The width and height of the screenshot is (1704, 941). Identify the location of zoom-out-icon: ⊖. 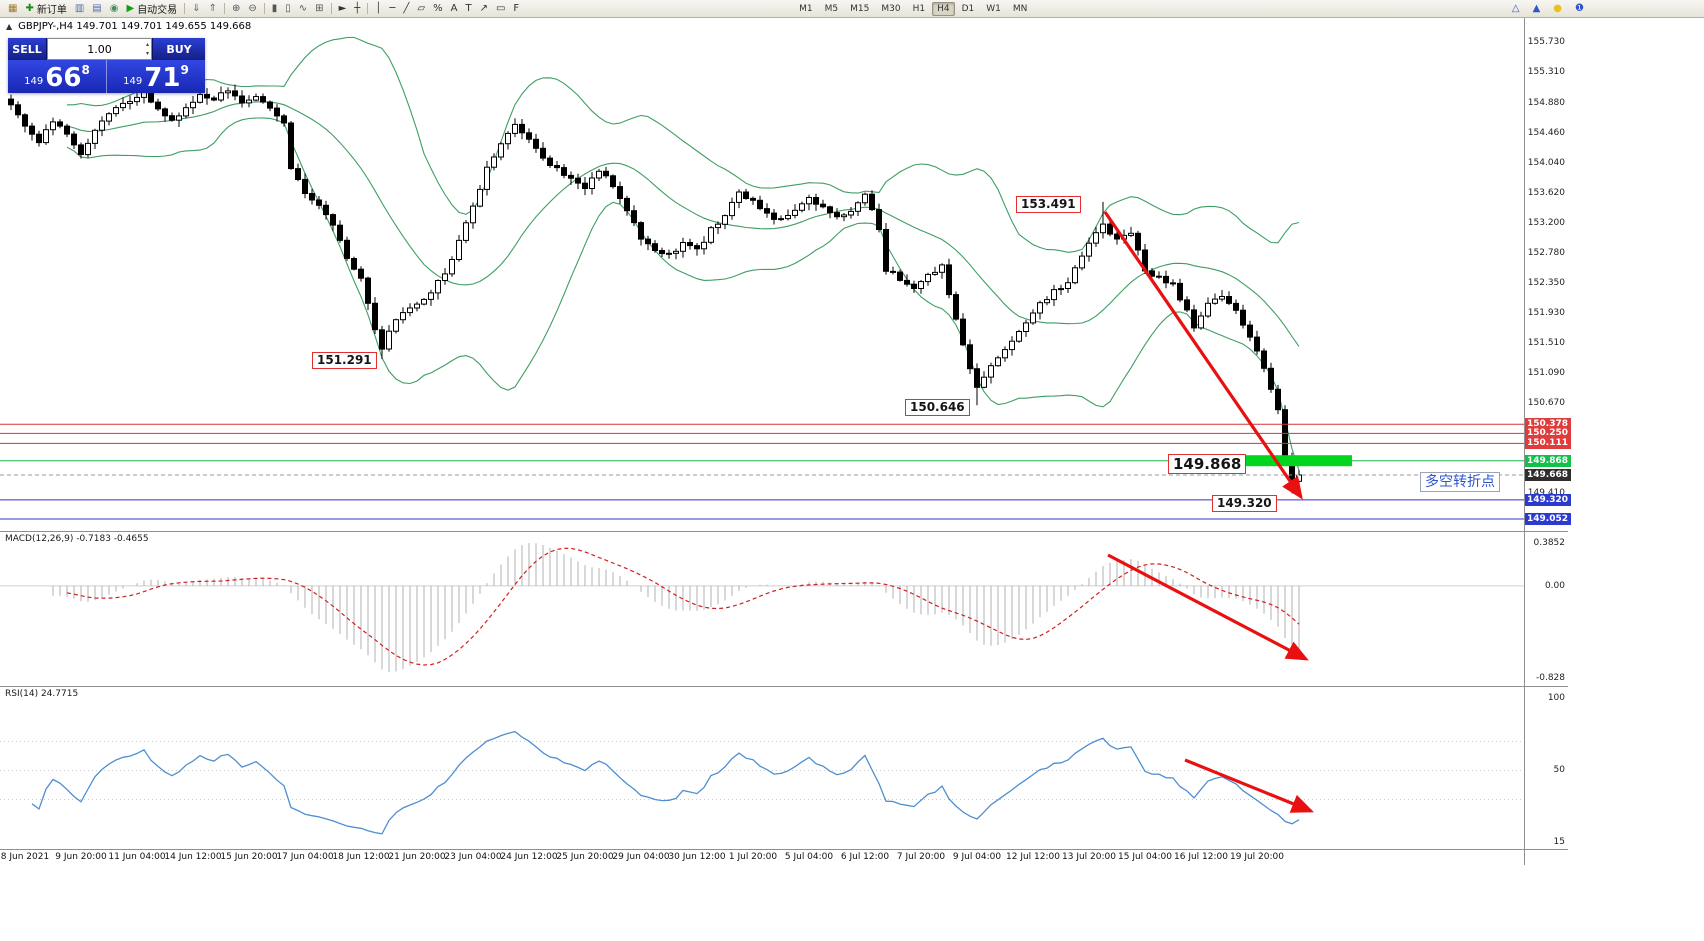
(252, 8).